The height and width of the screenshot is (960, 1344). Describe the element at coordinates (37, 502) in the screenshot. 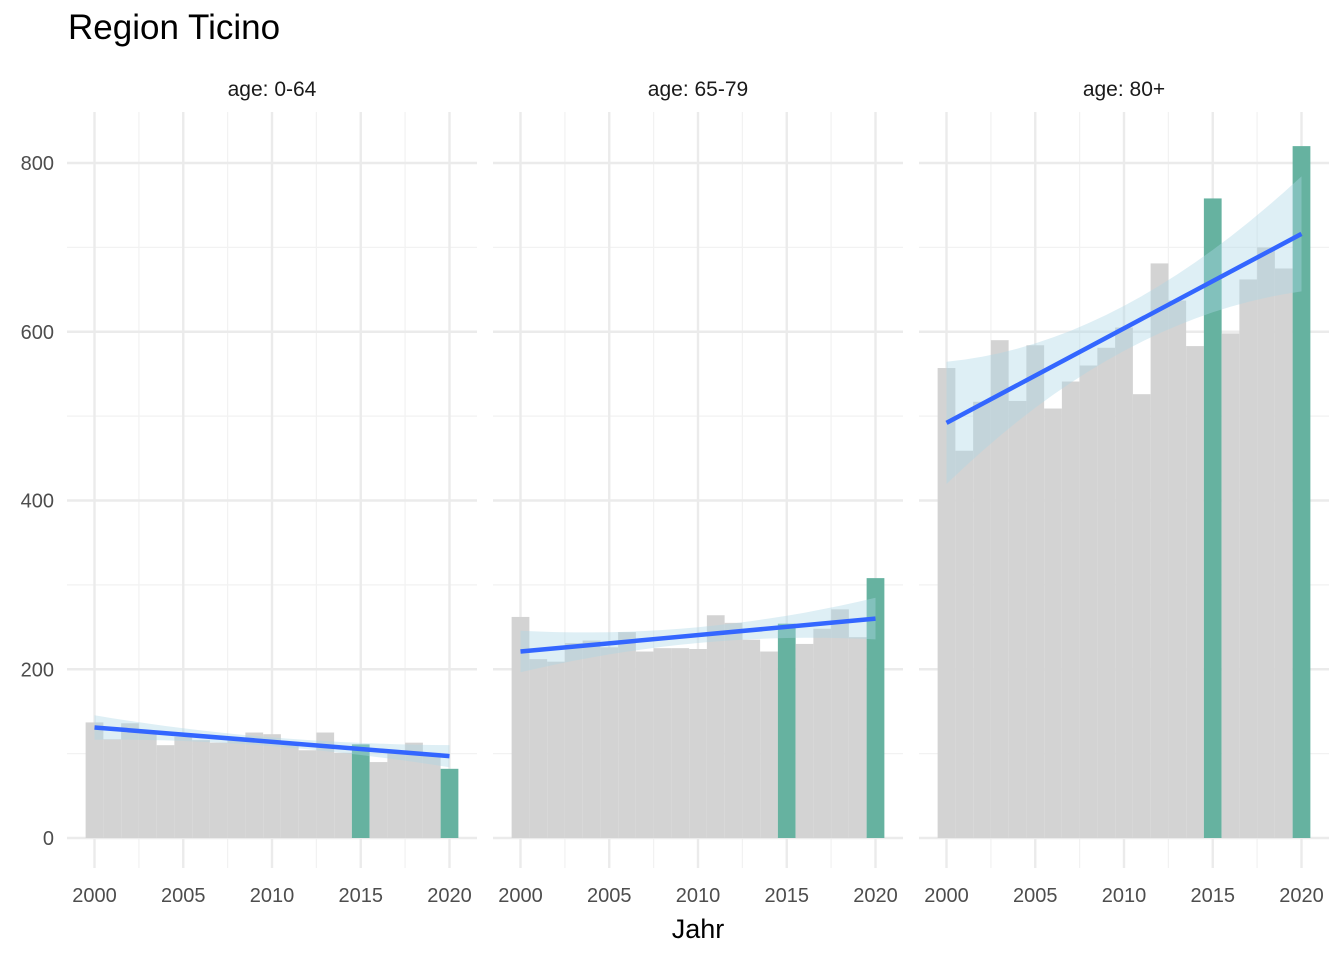

I see `y-tick-label: 400` at that location.